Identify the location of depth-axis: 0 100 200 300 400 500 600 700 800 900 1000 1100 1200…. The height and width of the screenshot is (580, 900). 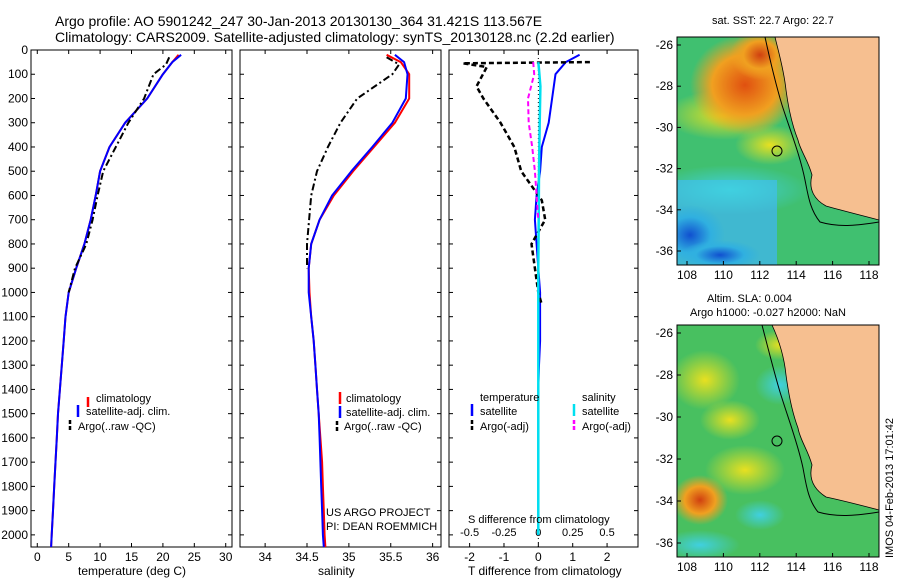
(14, 292).